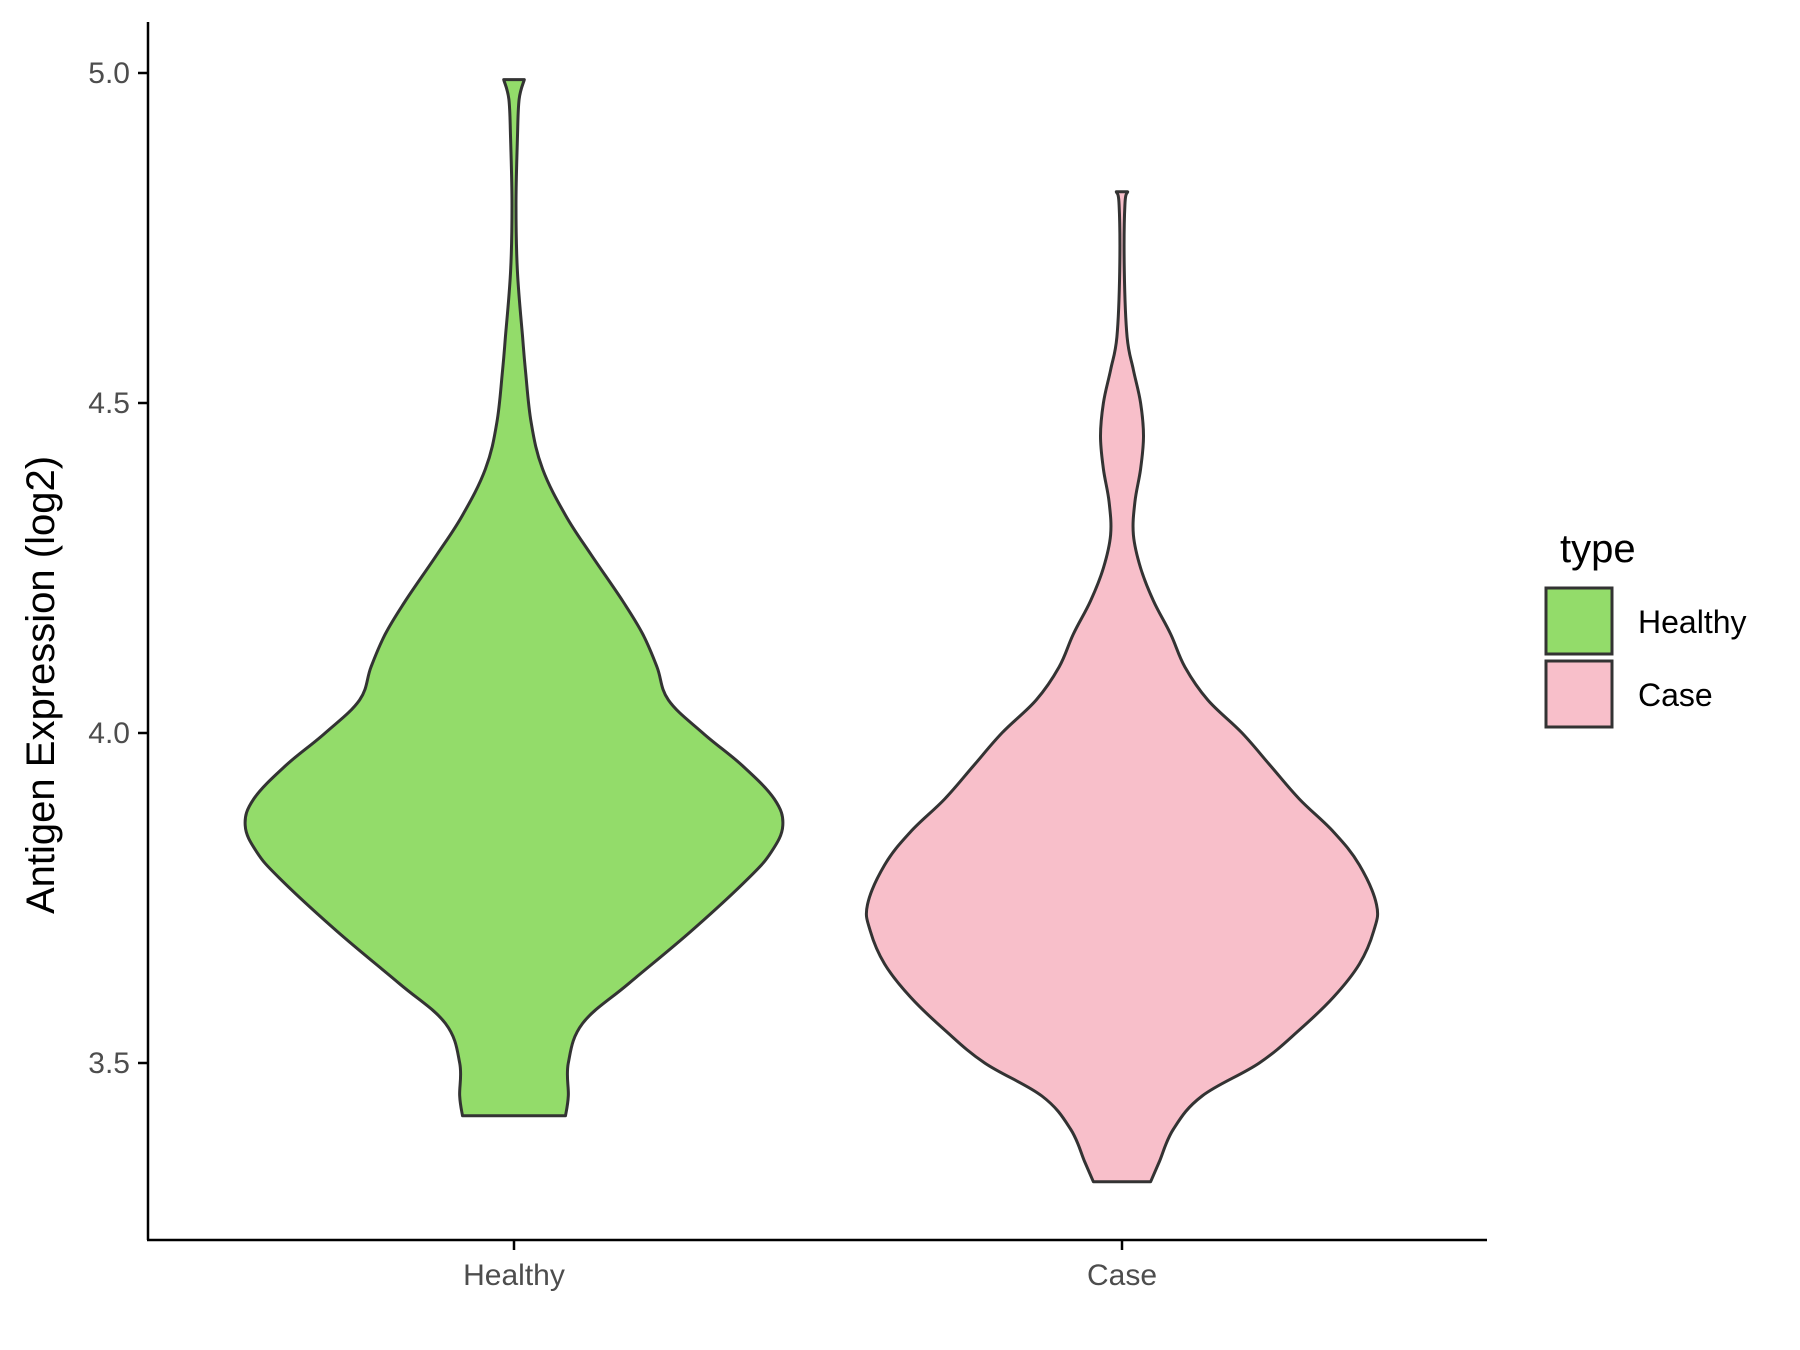  I want to click on legend: type Healthy Case, so click(1645, 628).